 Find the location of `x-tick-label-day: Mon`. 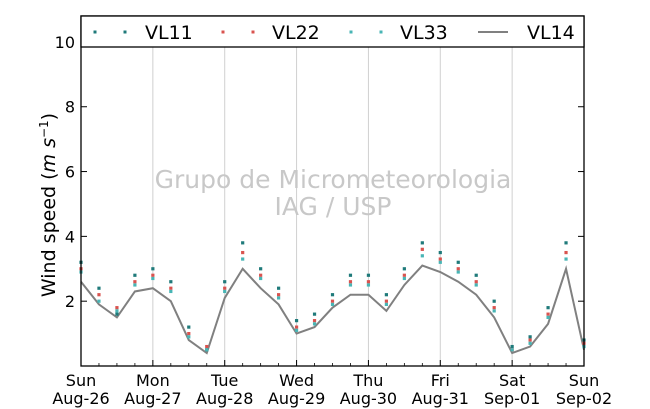

x-tick-label-day: Mon is located at coordinates (153, 380).